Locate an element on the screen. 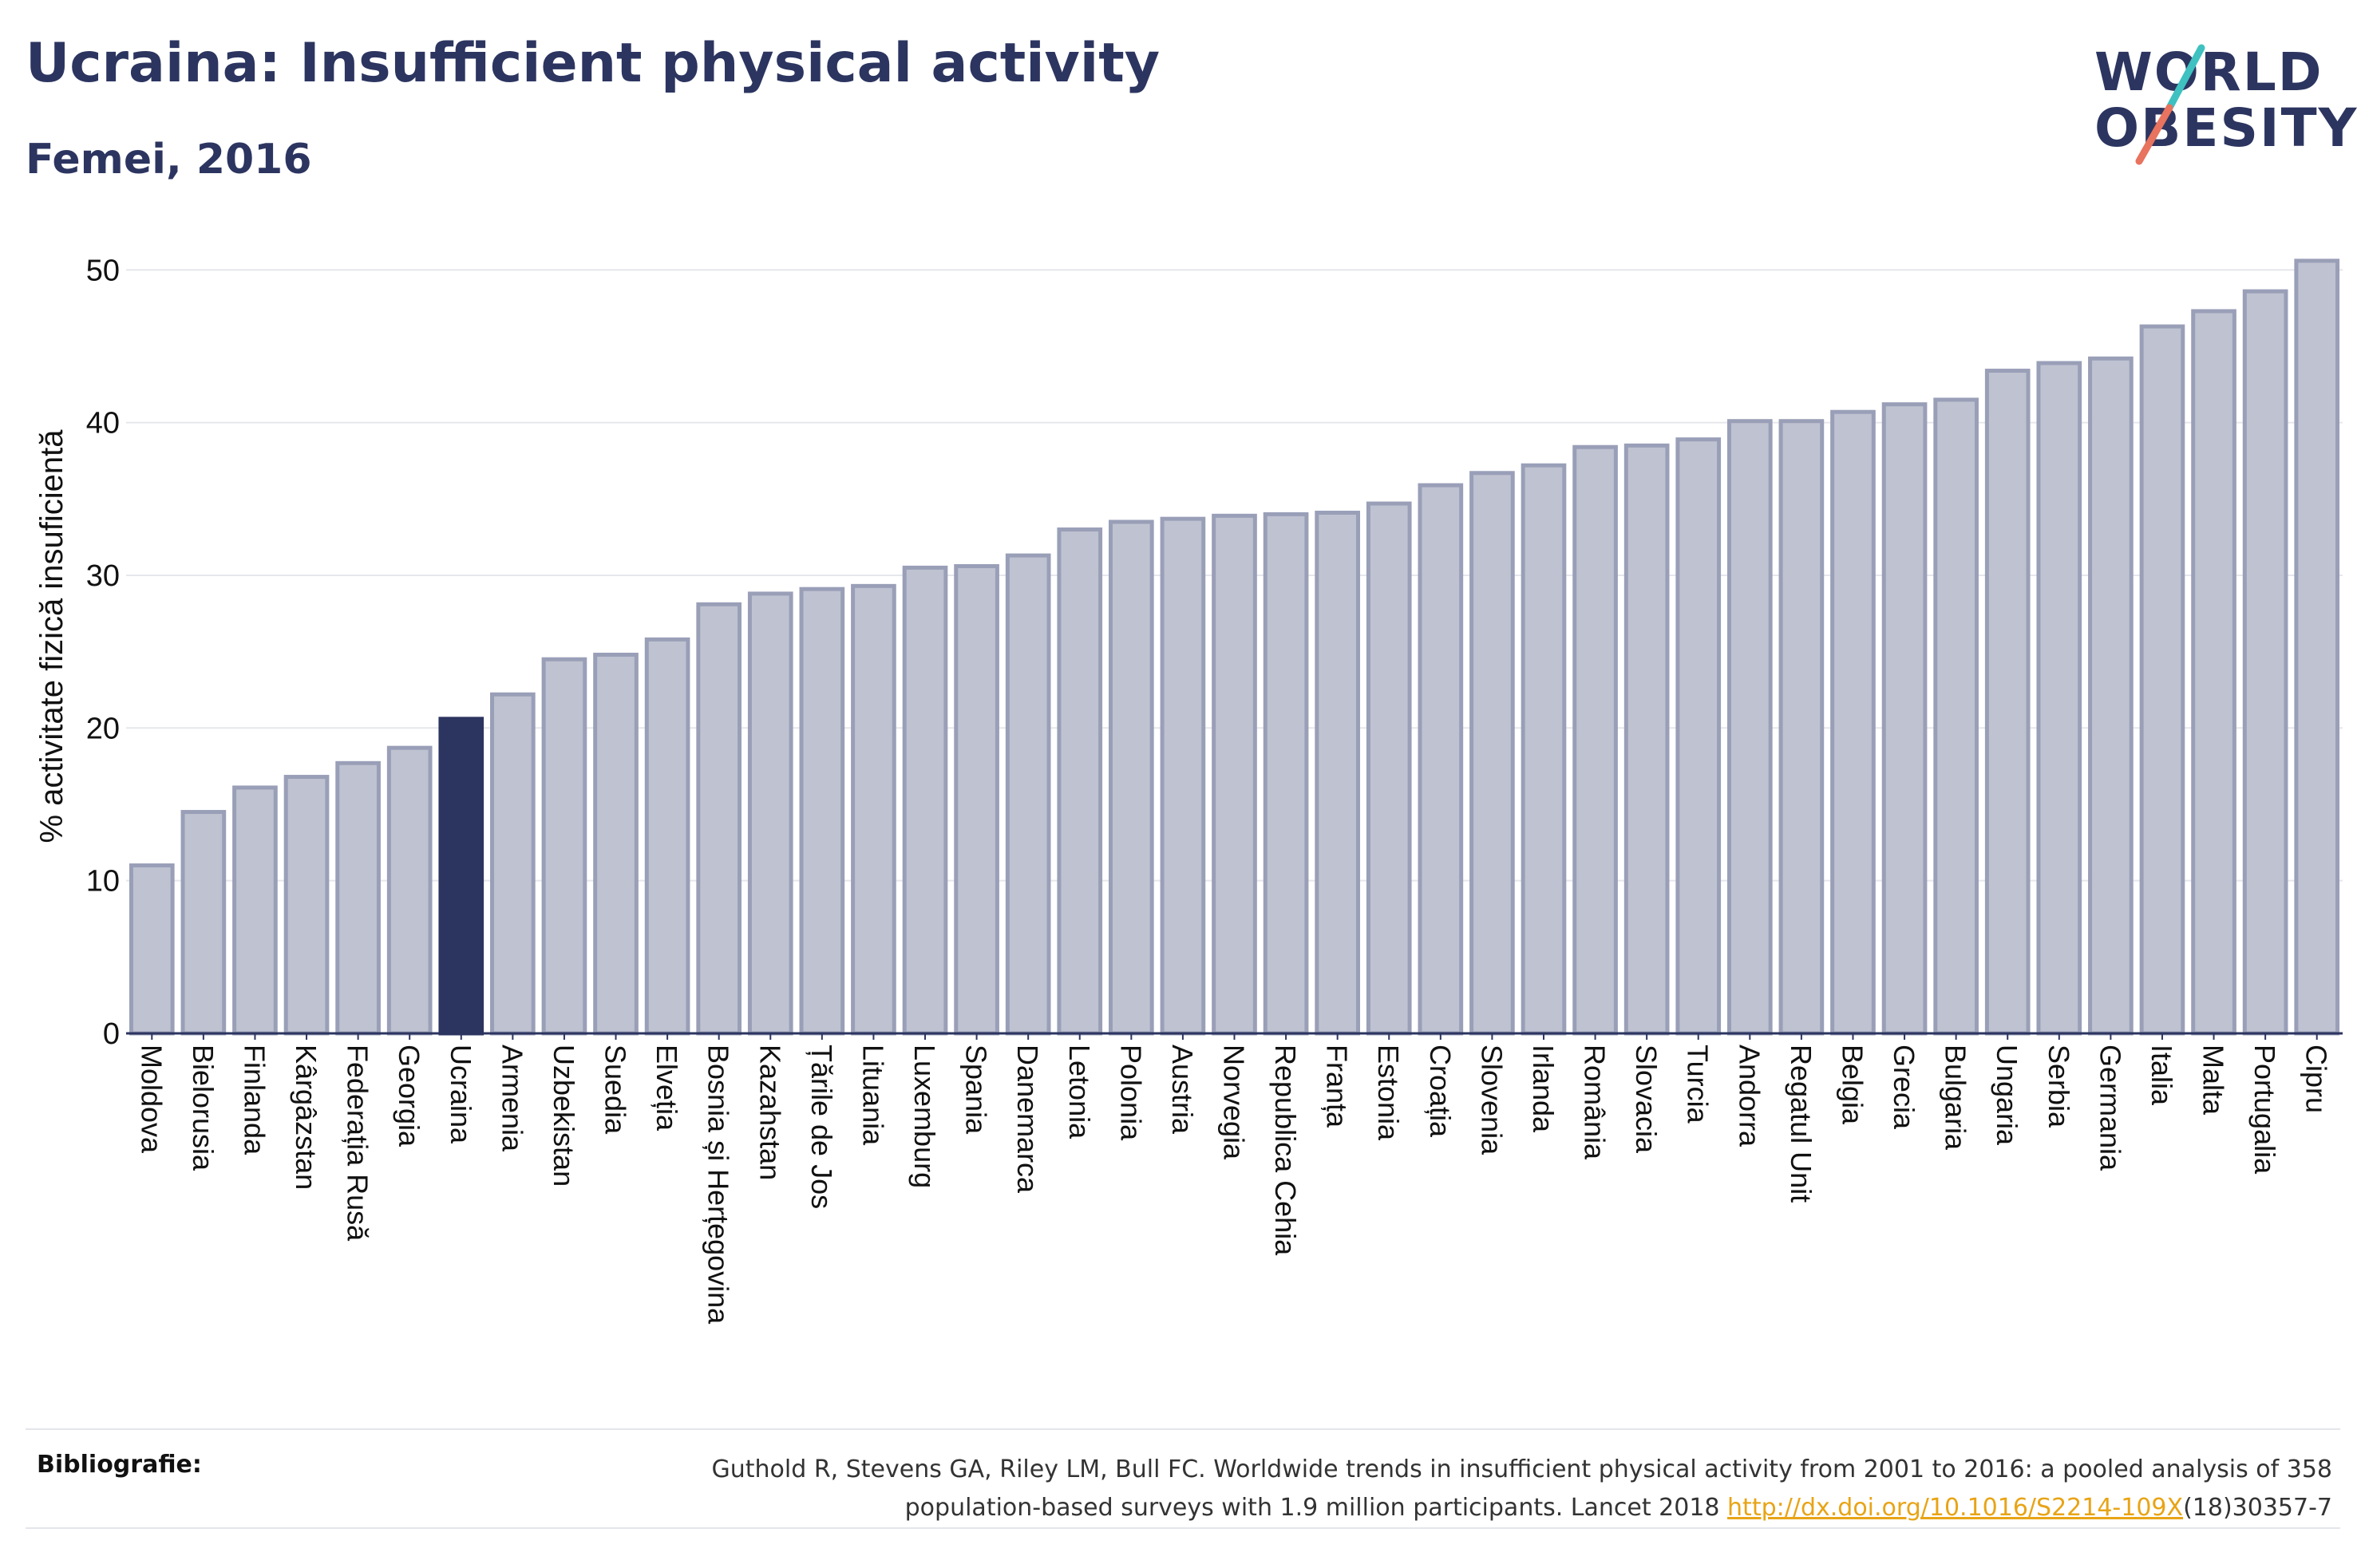 The width and height of the screenshot is (2361, 1568). x-tick-label: Grecia is located at coordinates (1904, 1087).